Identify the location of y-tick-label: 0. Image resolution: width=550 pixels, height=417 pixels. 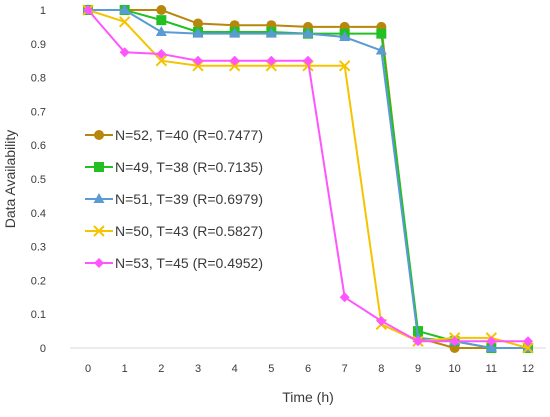
(43, 349).